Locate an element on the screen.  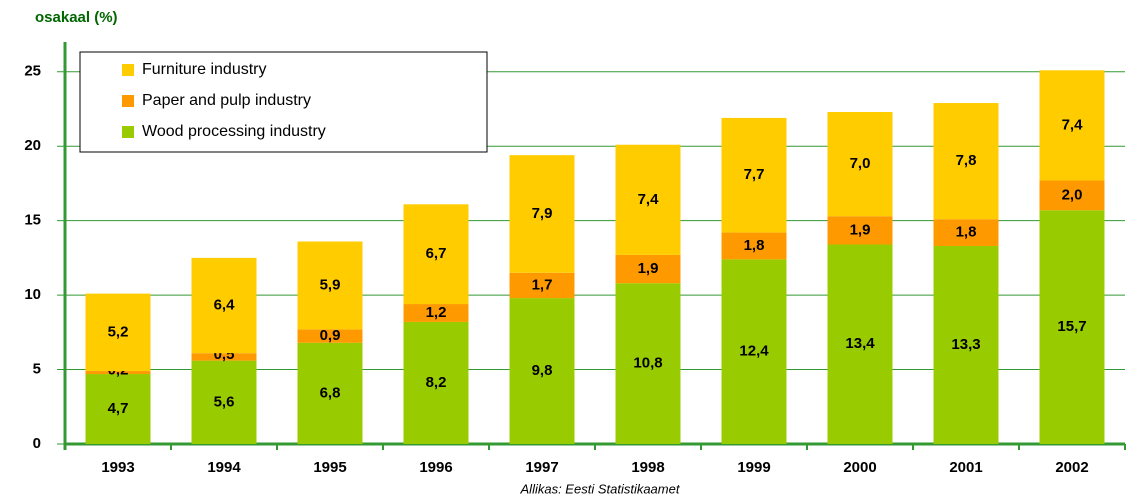
value-label: 5,6 is located at coordinates (224, 401).